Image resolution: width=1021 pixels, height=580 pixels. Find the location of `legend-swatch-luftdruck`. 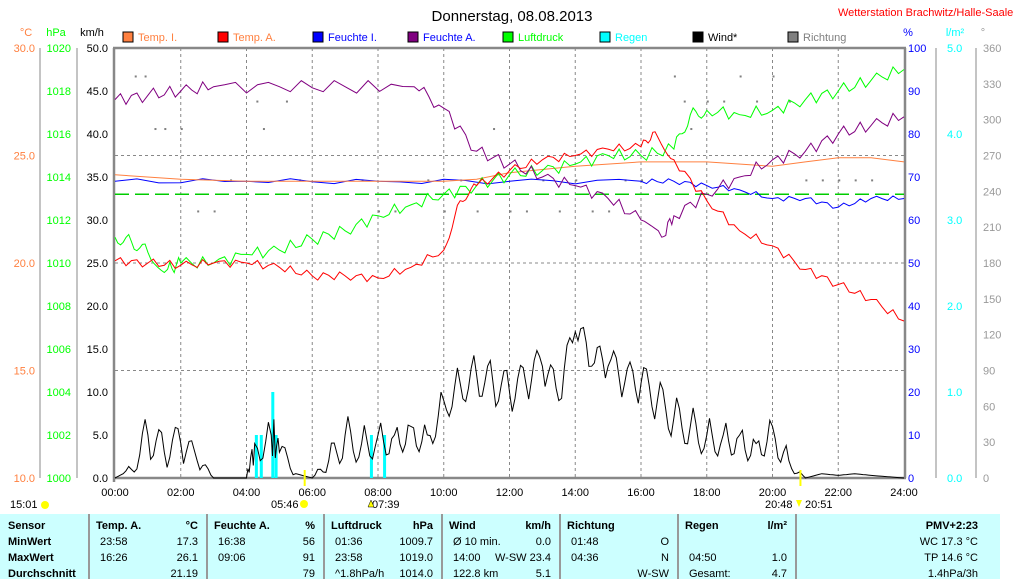

legend-swatch-luftdruck is located at coordinates (508, 37).